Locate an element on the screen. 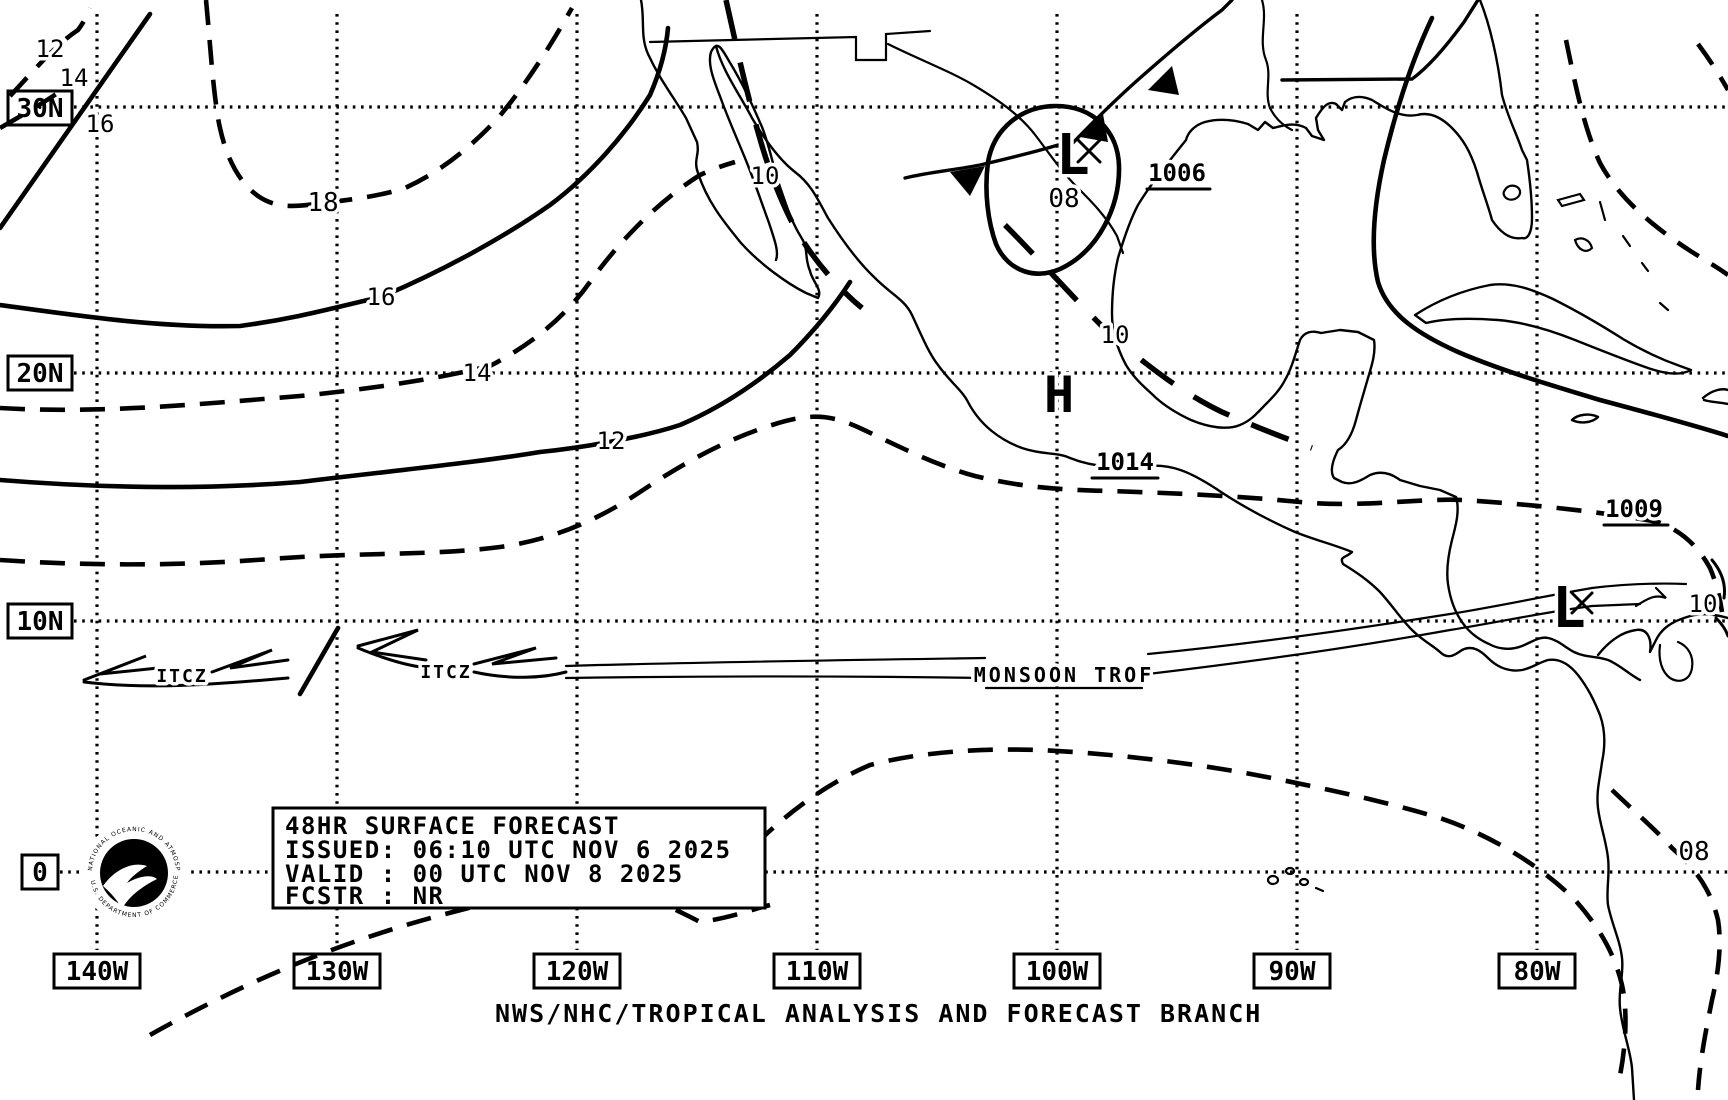 Image resolution: width=1728 pixels, height=1100 pixels. lon-box-120w is located at coordinates (577, 971).